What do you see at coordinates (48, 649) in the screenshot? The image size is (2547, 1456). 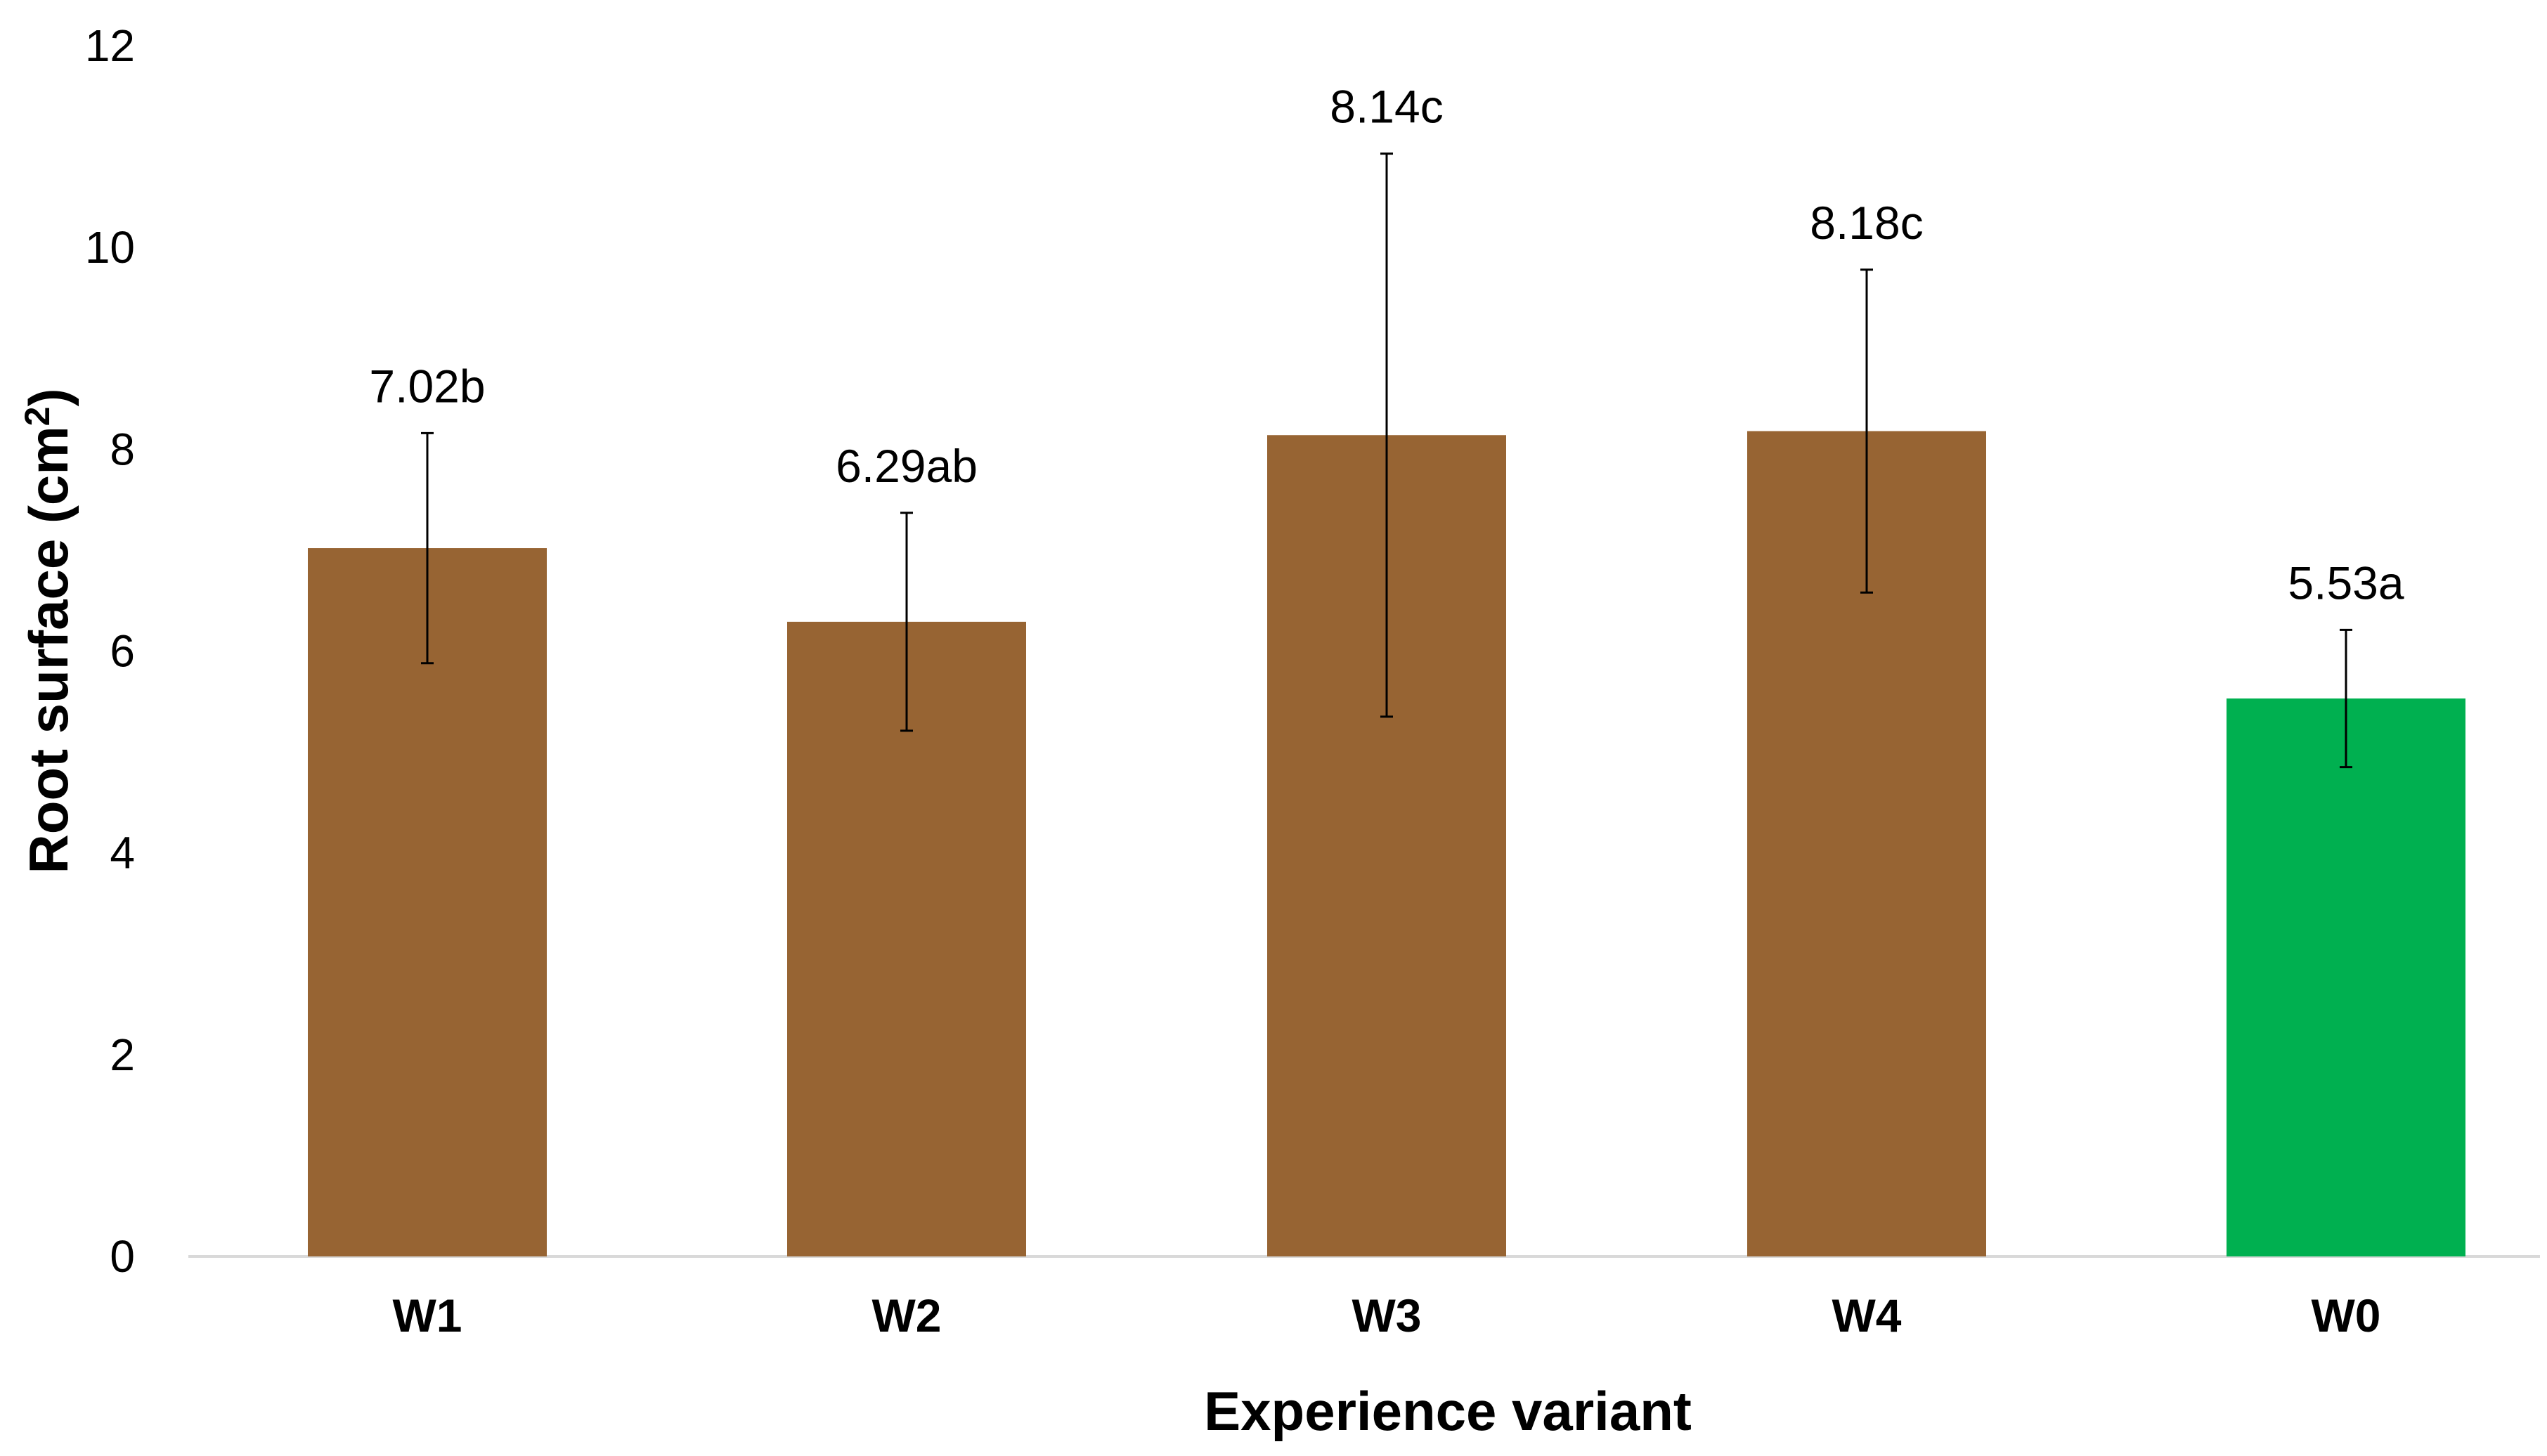 I see `y-axis-title-main: Root surface (cm` at bounding box center [48, 649].